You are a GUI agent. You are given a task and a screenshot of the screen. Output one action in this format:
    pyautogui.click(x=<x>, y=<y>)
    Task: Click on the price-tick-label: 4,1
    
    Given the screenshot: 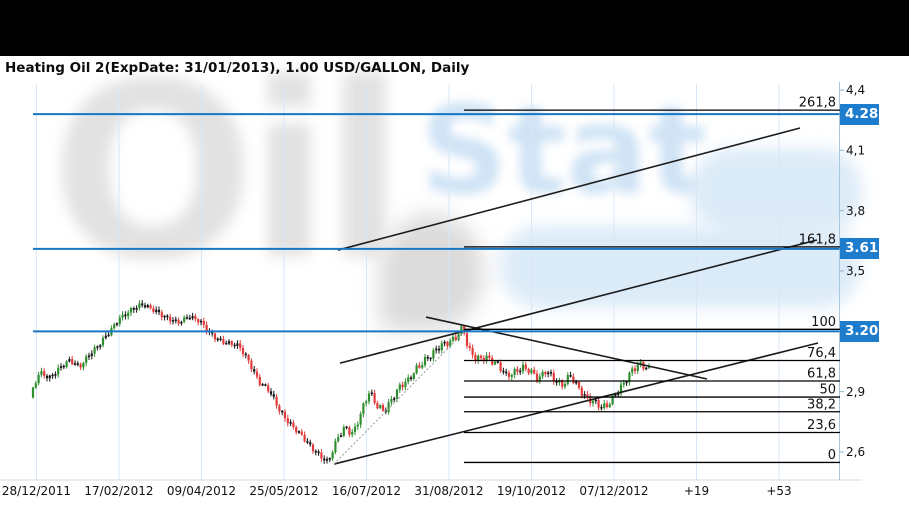 What is the action you would take?
    pyautogui.click(x=855, y=151)
    